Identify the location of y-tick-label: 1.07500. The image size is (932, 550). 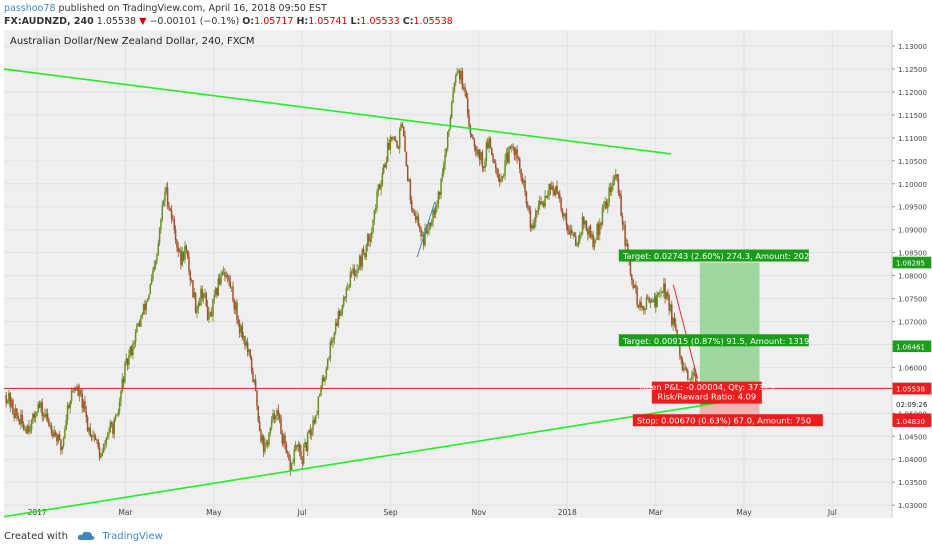
(912, 300).